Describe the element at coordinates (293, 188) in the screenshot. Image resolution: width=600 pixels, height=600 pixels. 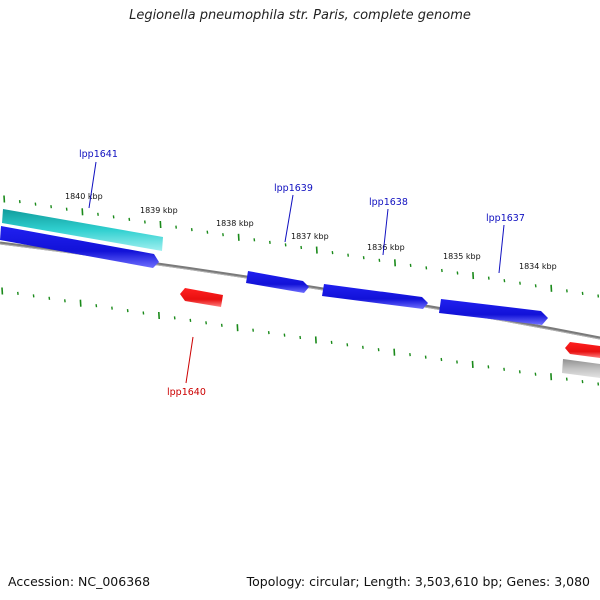
I see `gene-label-lpp1639: lpp1639` at that location.